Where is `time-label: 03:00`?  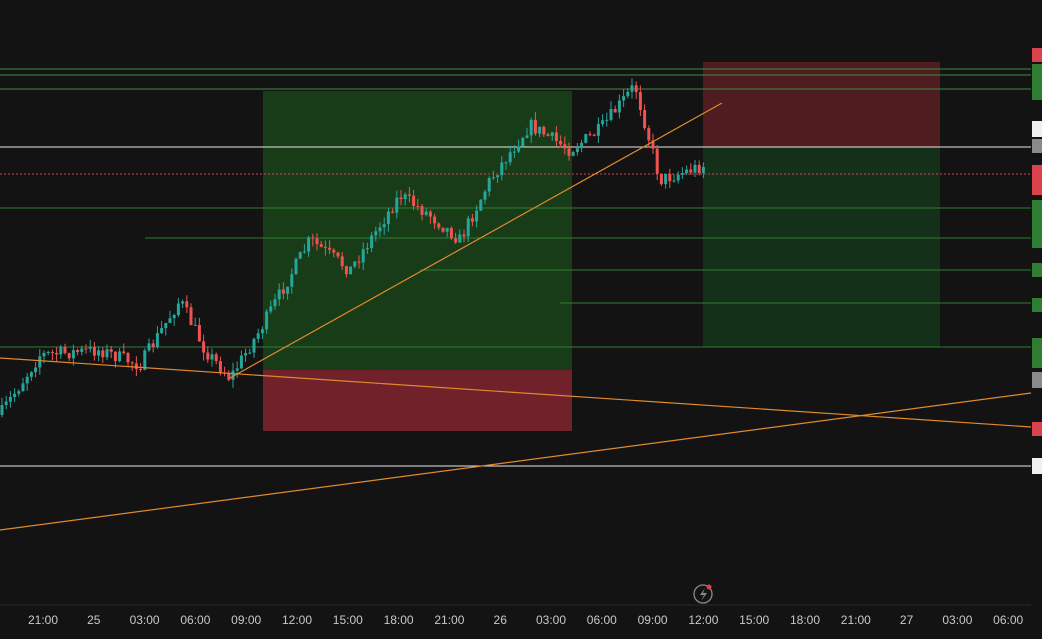
time-label: 03:00 is located at coordinates (957, 620).